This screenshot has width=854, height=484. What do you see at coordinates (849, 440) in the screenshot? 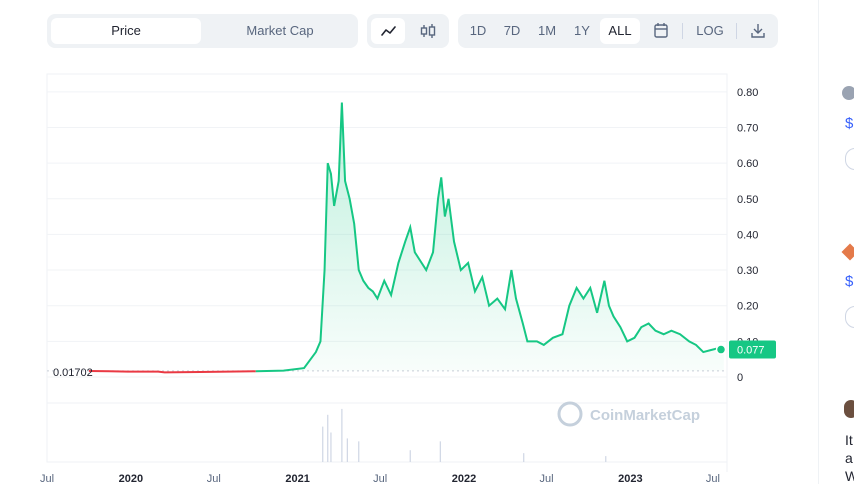
I see `sidebar-text: It` at bounding box center [849, 440].